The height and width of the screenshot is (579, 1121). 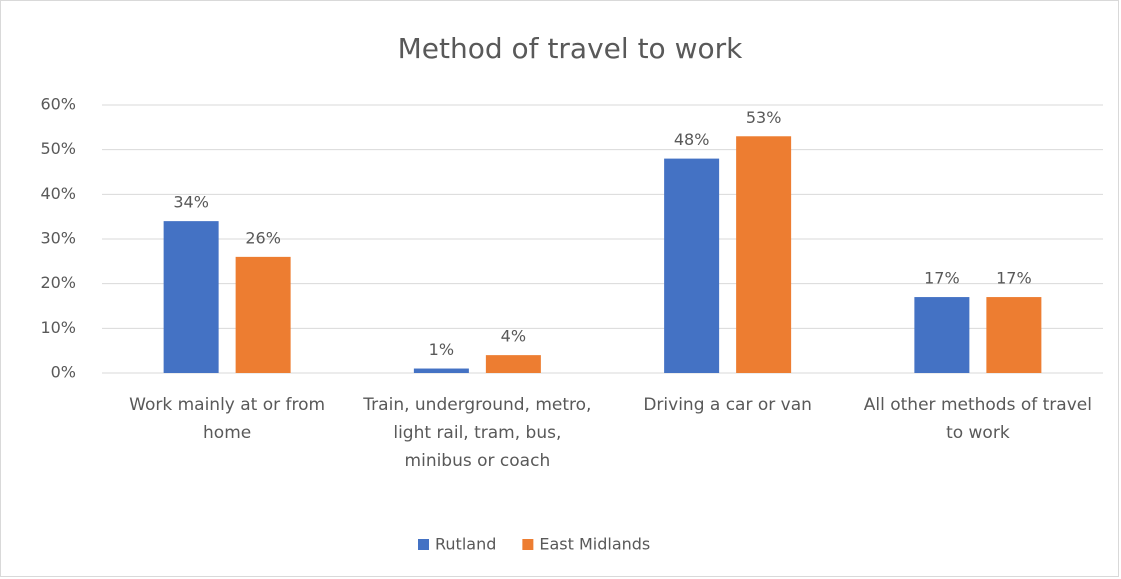 What do you see at coordinates (441, 349) in the screenshot?
I see `data-label: 1%` at bounding box center [441, 349].